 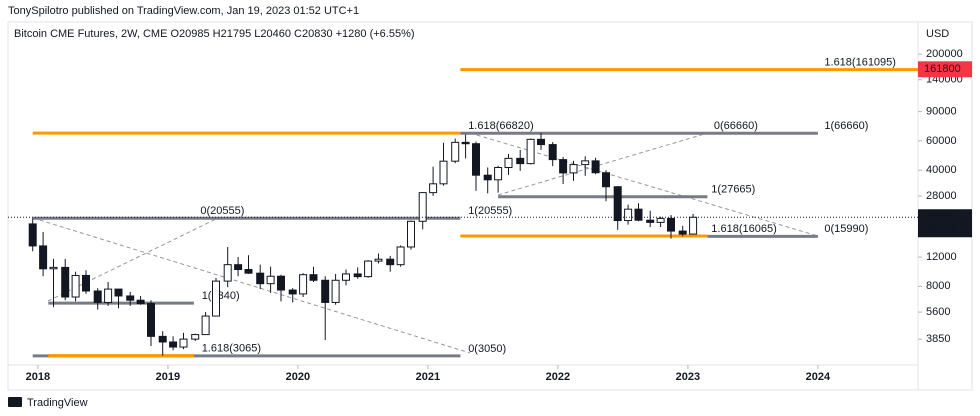 I want to click on level-label: 1(66660), so click(x=846, y=126).